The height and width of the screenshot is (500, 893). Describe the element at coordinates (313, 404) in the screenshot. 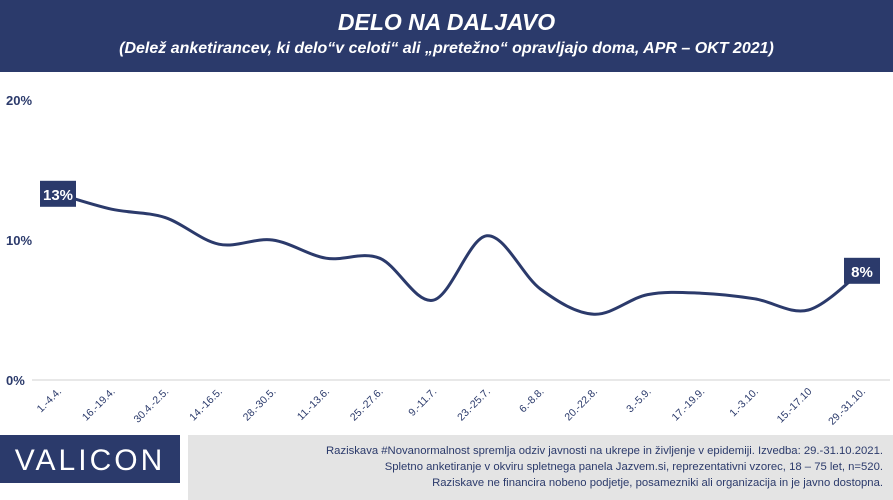

I see `x-tick-label: 11.-13.6.` at that location.